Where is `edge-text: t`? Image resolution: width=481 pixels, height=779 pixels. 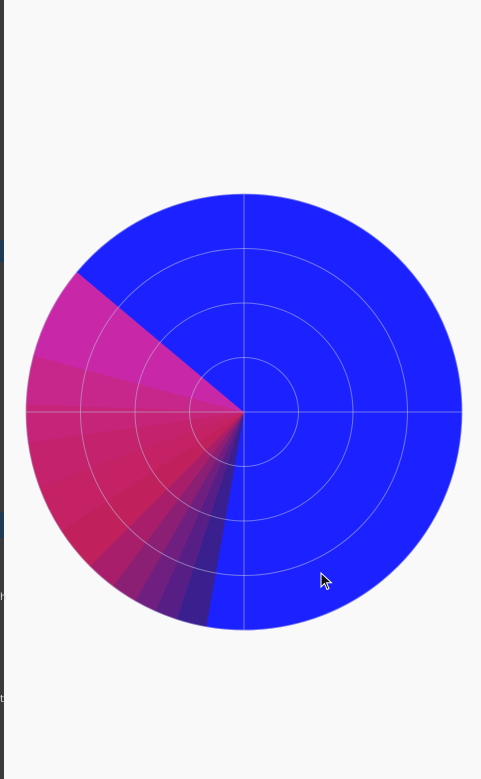 edge-text: t is located at coordinates (2, 699).